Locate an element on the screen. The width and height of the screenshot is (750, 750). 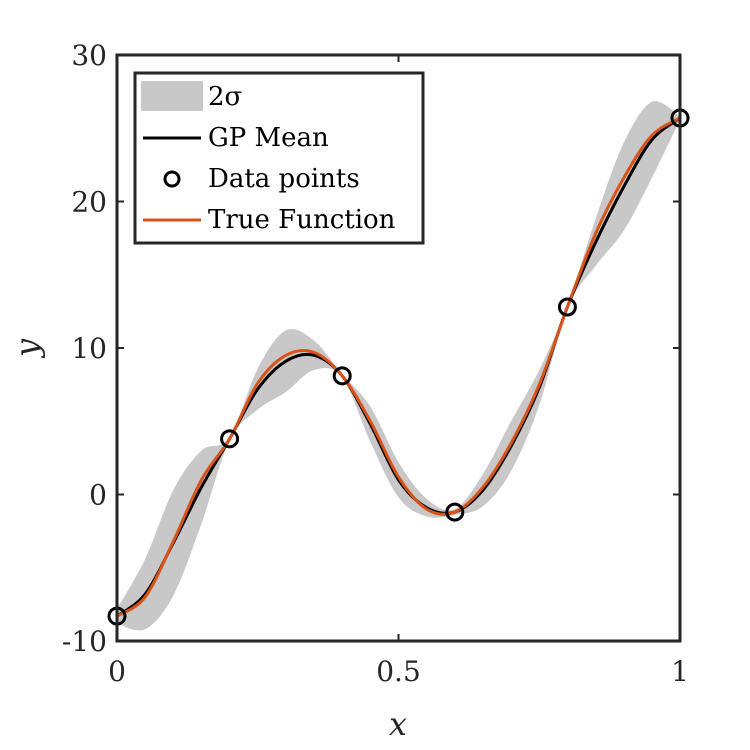
legend-label-data-points: Data points is located at coordinates (284, 179).